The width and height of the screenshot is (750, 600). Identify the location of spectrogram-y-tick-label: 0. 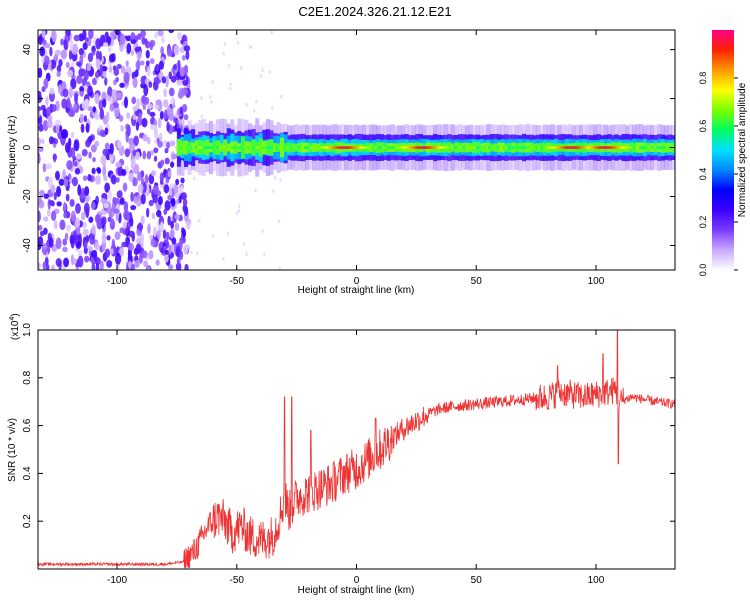
(27, 147).